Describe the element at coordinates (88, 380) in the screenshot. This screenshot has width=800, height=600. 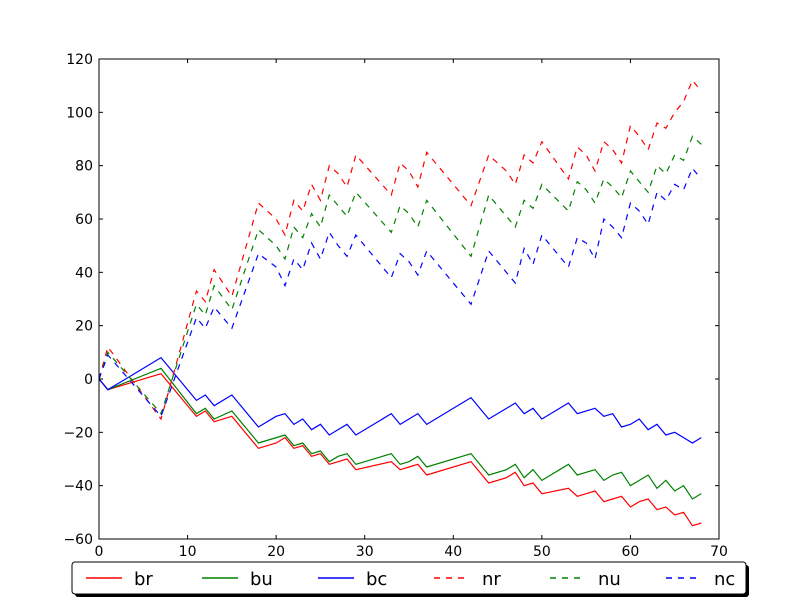
I see `y-tick-label: 0` at that location.